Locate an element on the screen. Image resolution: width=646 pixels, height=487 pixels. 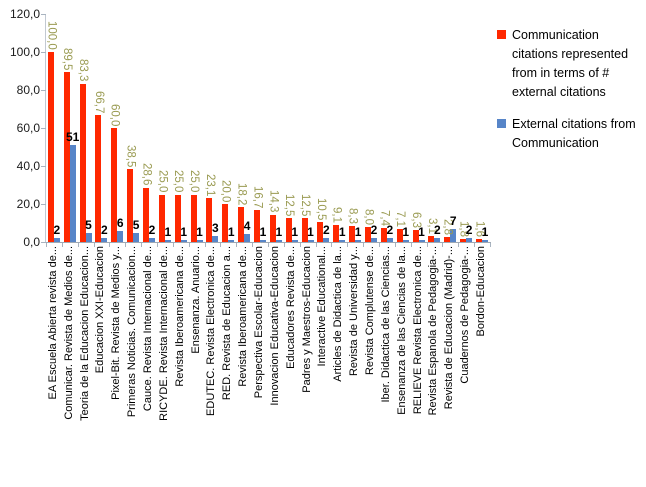
x-axis-category-label: Perspectiva Escolar-Educacion is located at coordinates (258, 322).